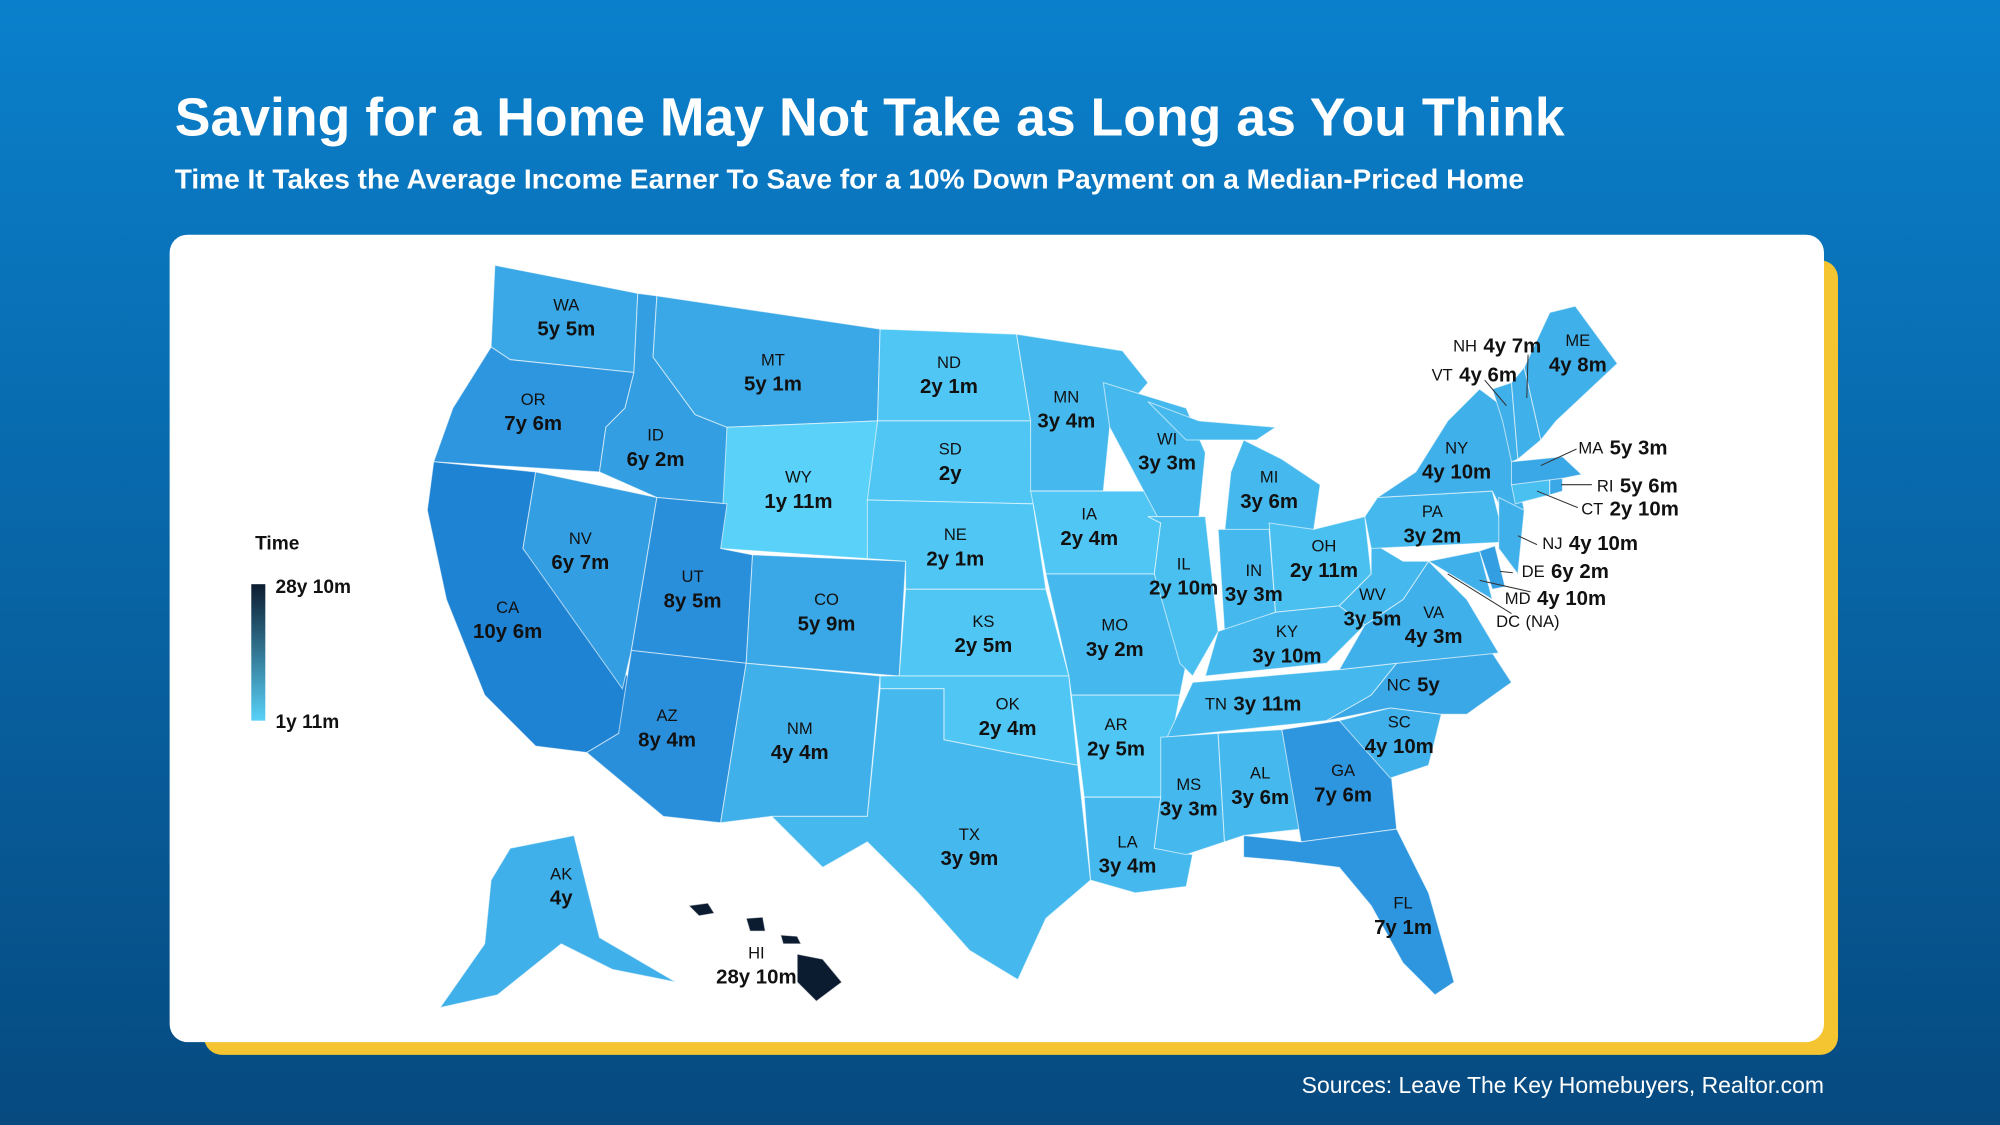  Describe the element at coordinates (798, 477) in the screenshot. I see `state-abbr: WY` at that location.